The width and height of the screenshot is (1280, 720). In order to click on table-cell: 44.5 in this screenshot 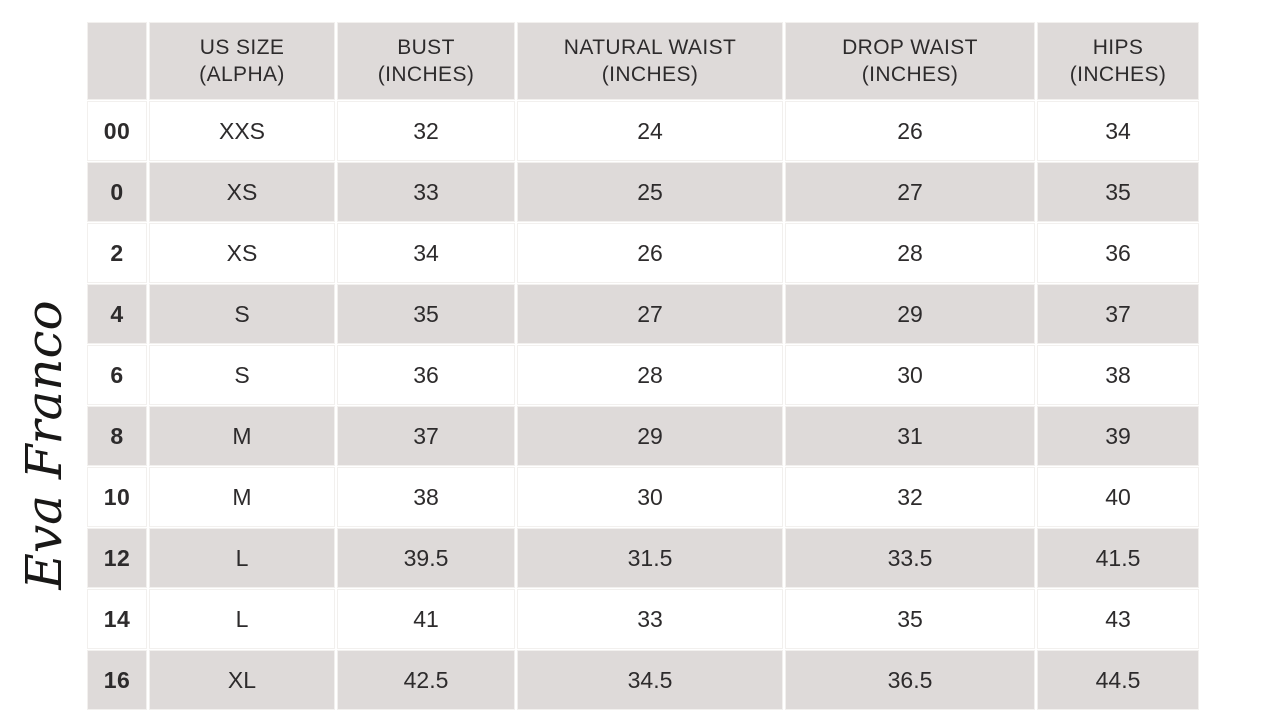, I will do `click(1118, 680)`.